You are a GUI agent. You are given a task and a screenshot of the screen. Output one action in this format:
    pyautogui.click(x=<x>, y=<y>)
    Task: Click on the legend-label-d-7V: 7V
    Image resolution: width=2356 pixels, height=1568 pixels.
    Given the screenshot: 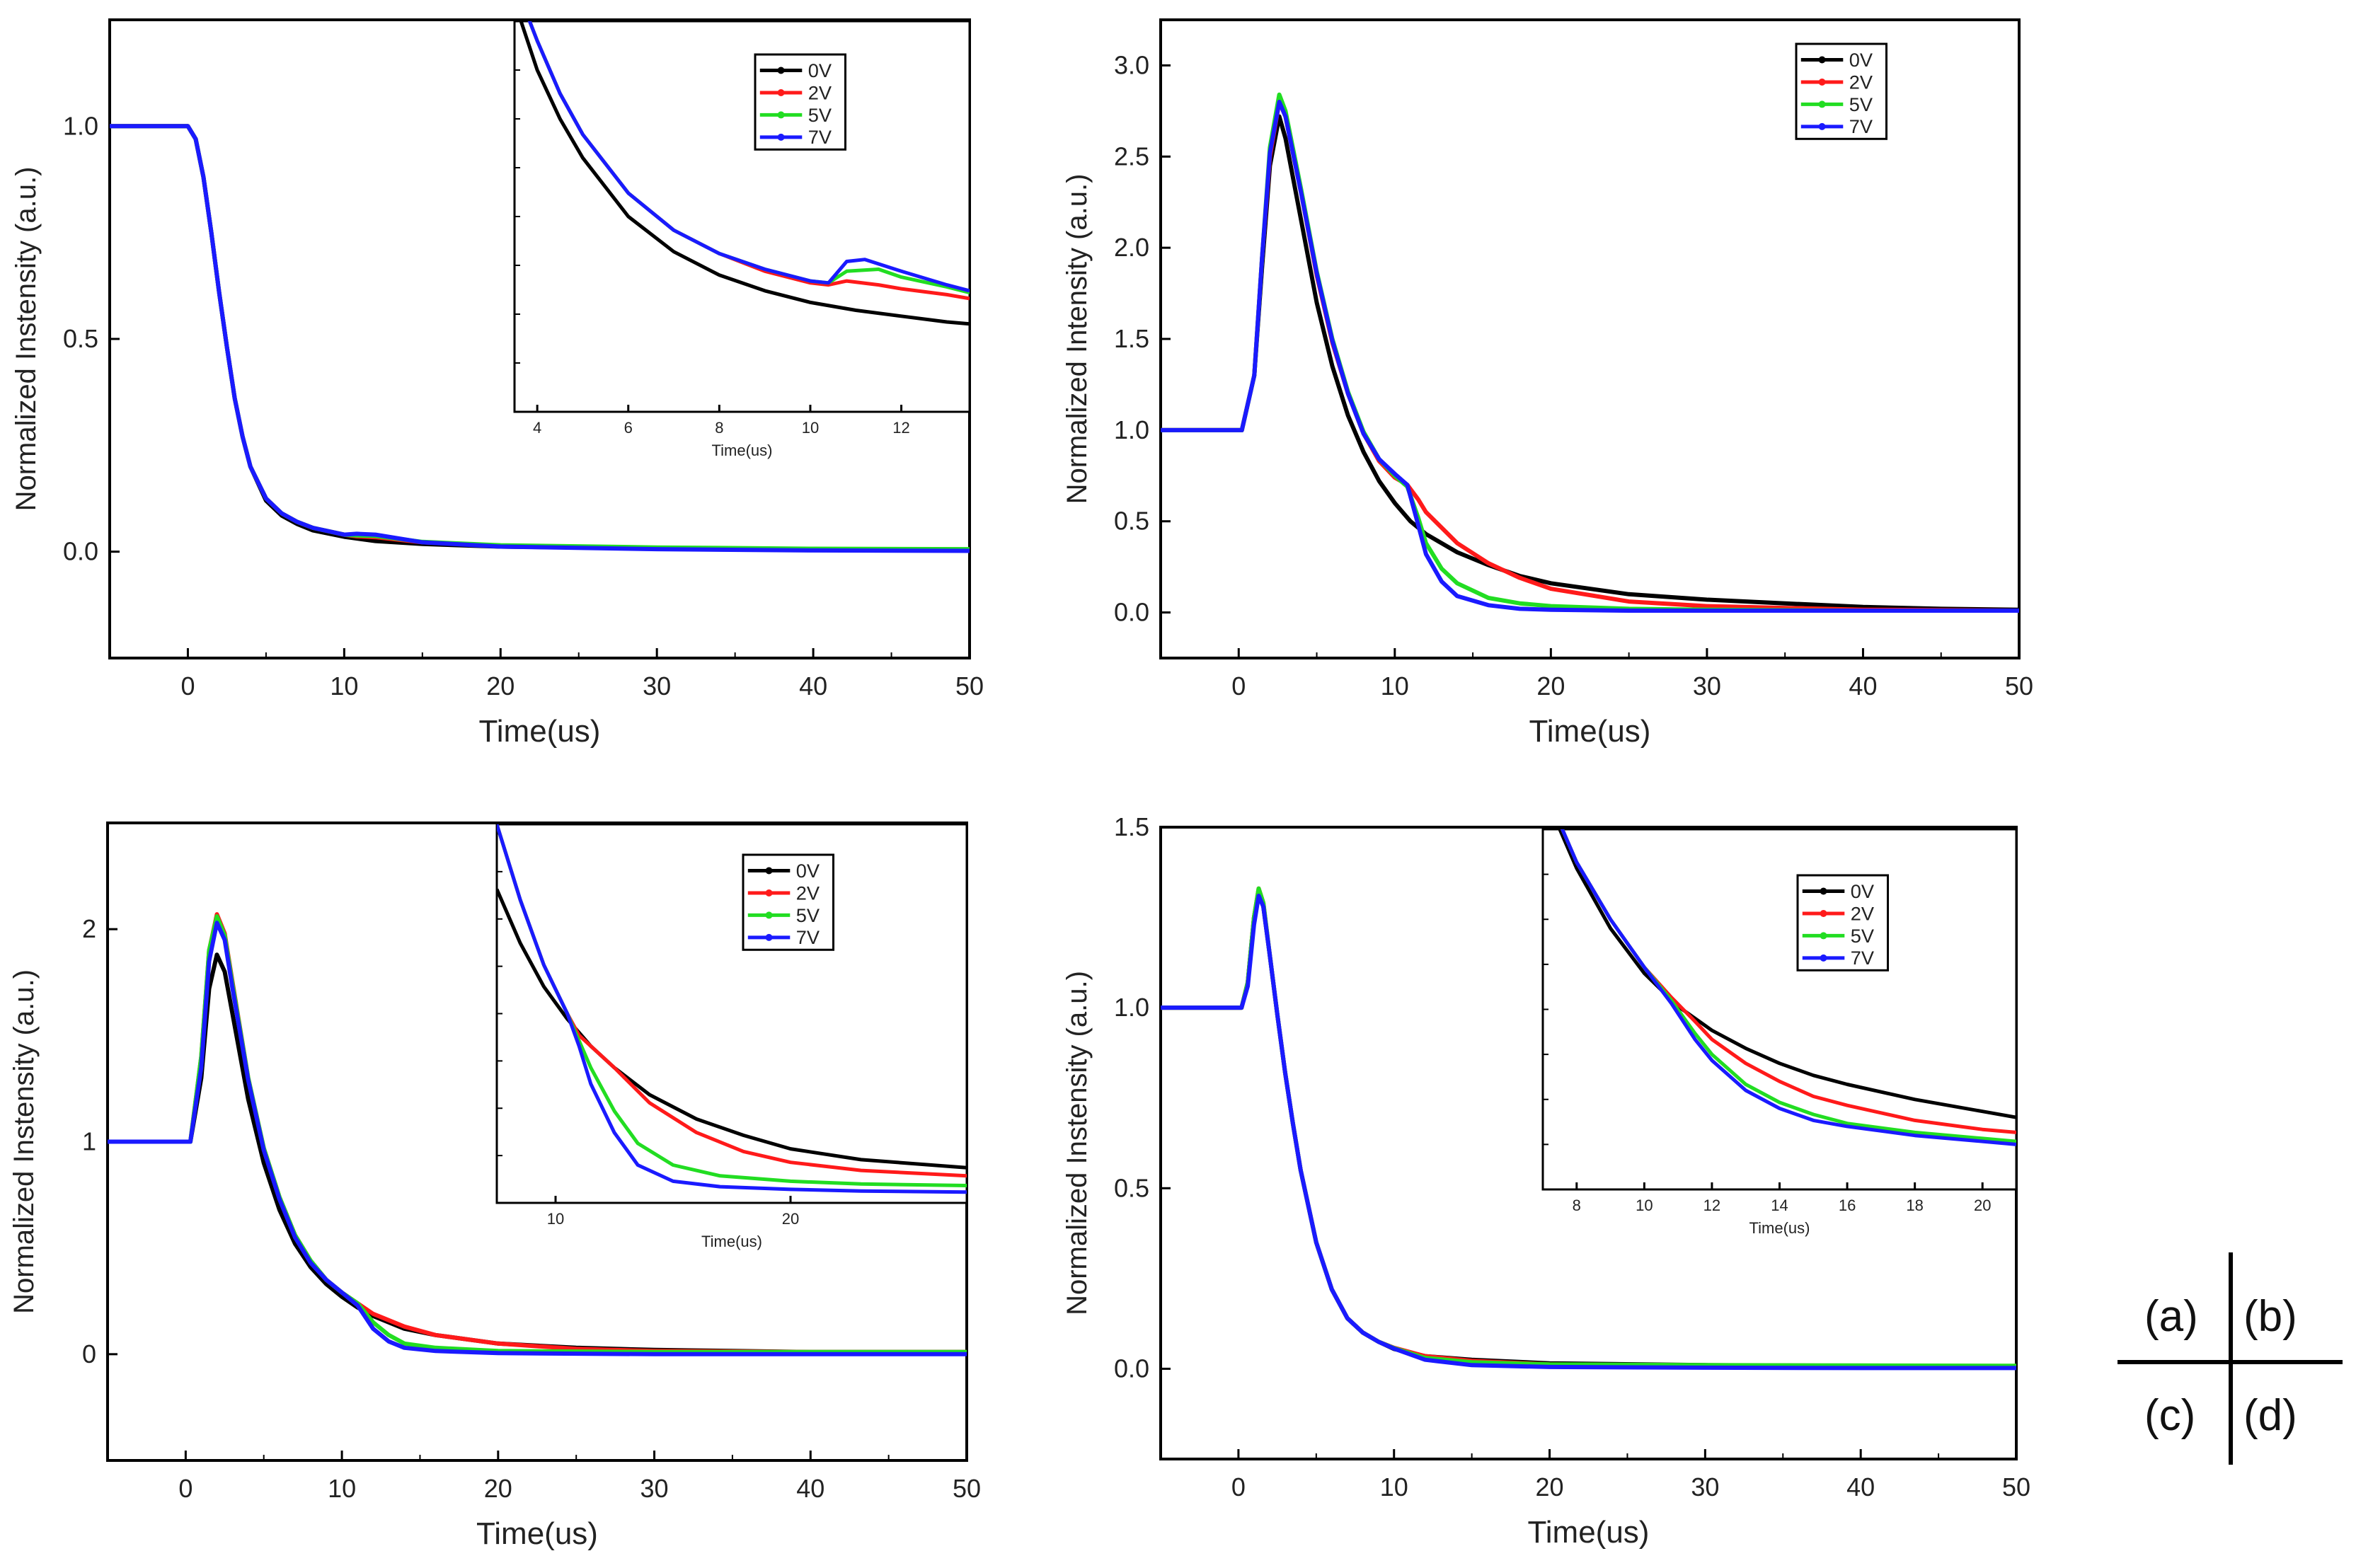 What is the action you would take?
    pyautogui.click(x=1863, y=958)
    